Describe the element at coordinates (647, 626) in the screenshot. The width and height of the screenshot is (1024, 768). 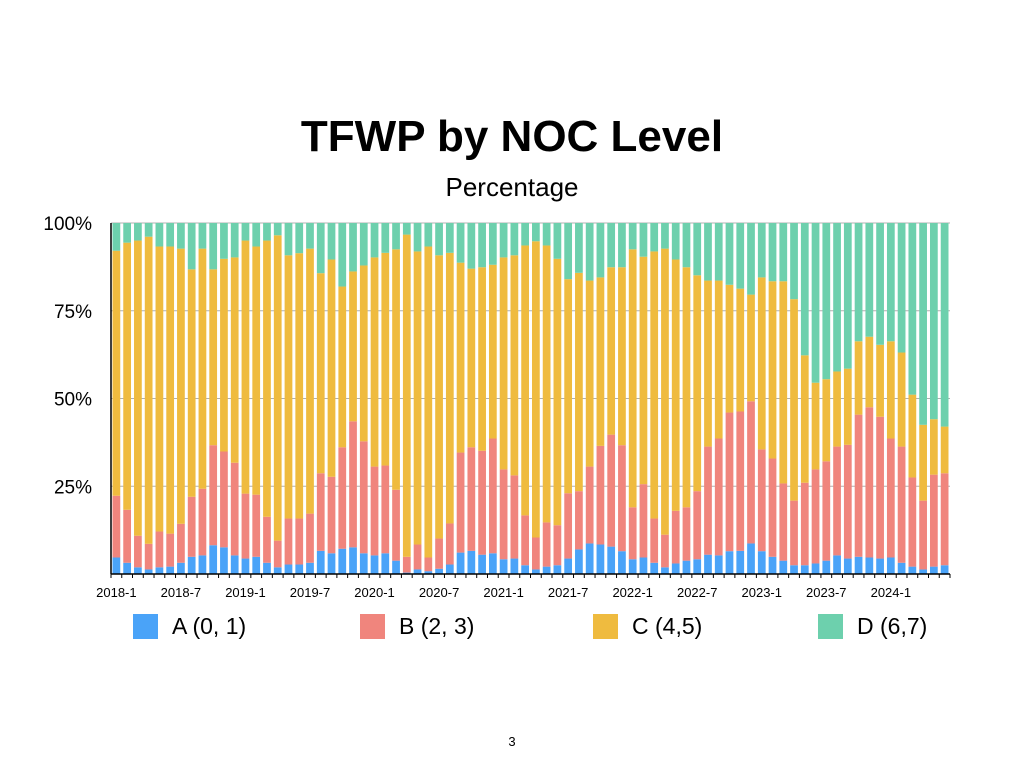
I see `legend-item-c: C (4,5)` at that location.